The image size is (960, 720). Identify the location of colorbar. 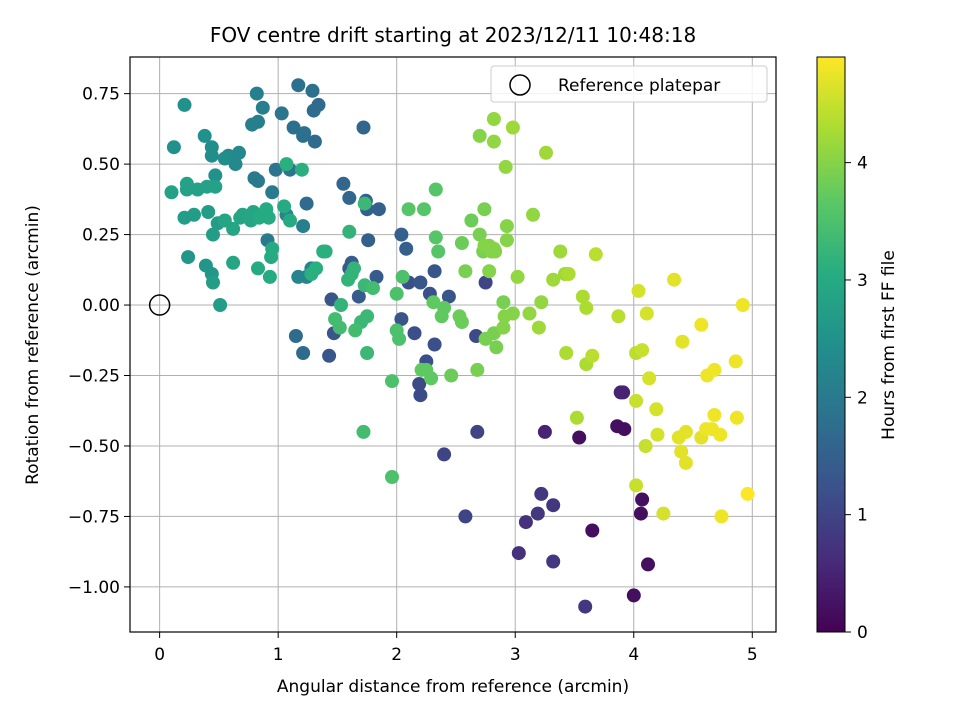
(831, 344).